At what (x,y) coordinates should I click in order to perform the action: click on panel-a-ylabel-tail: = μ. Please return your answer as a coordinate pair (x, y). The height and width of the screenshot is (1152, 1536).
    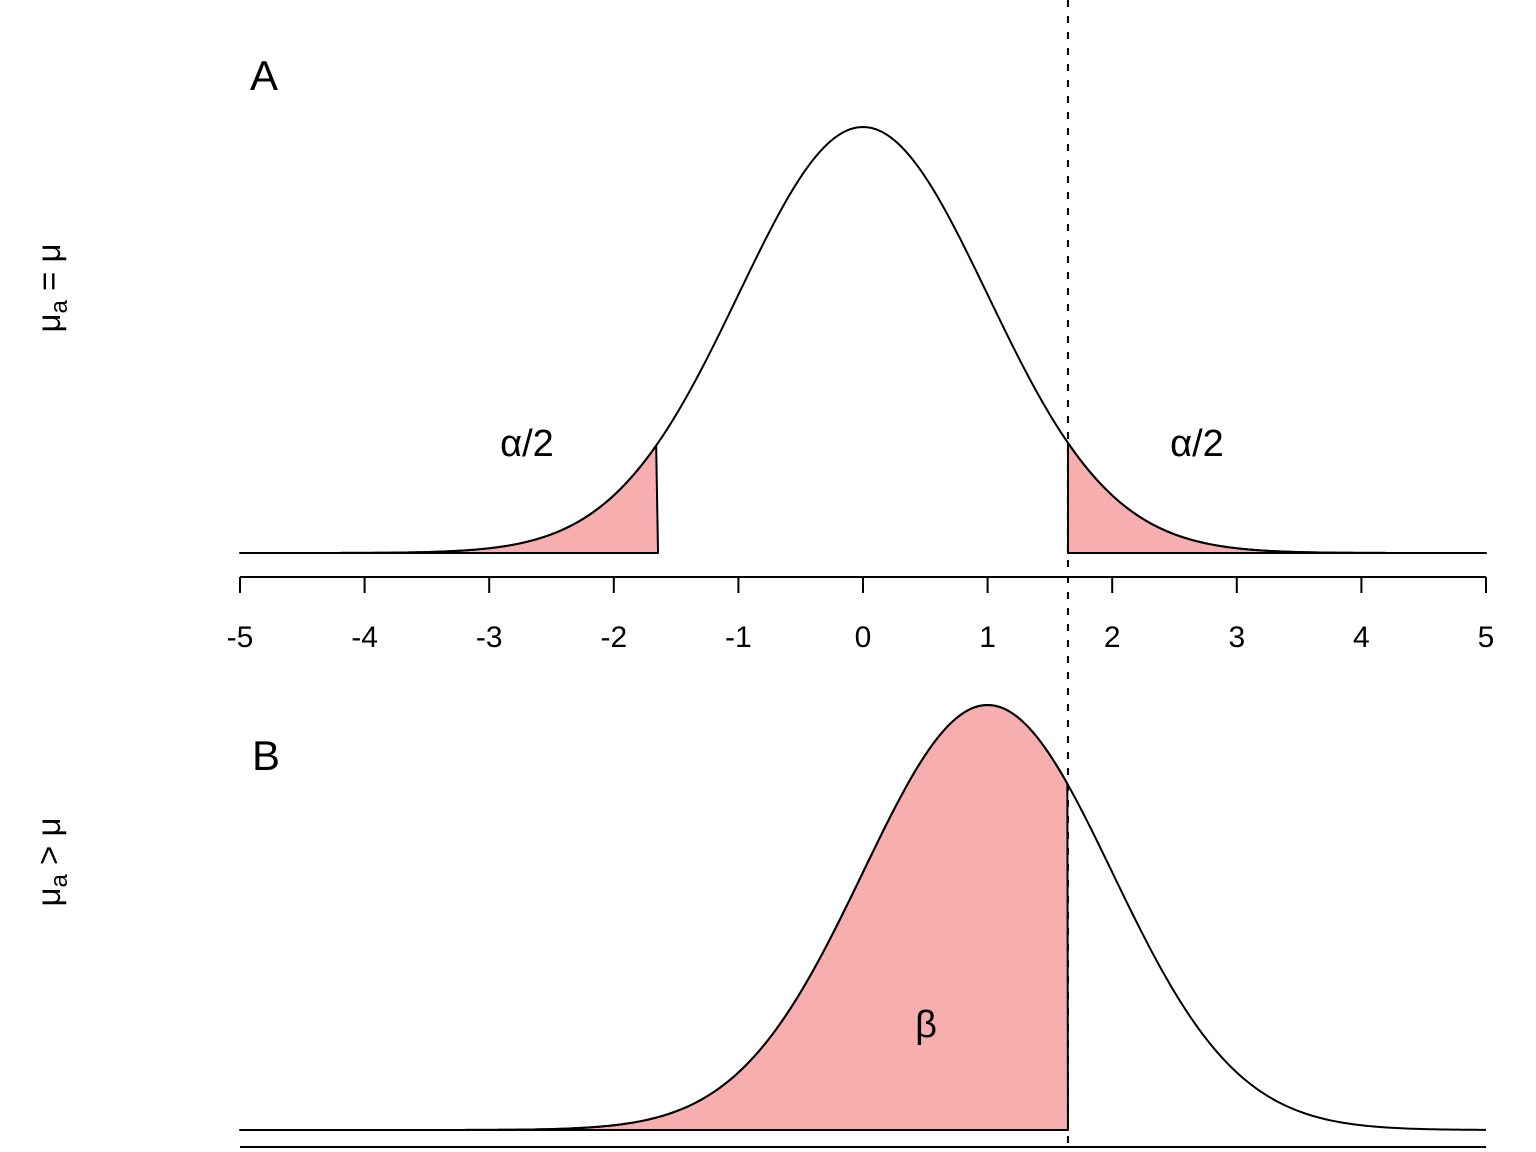
    Looking at the image, I should click on (48, 272).